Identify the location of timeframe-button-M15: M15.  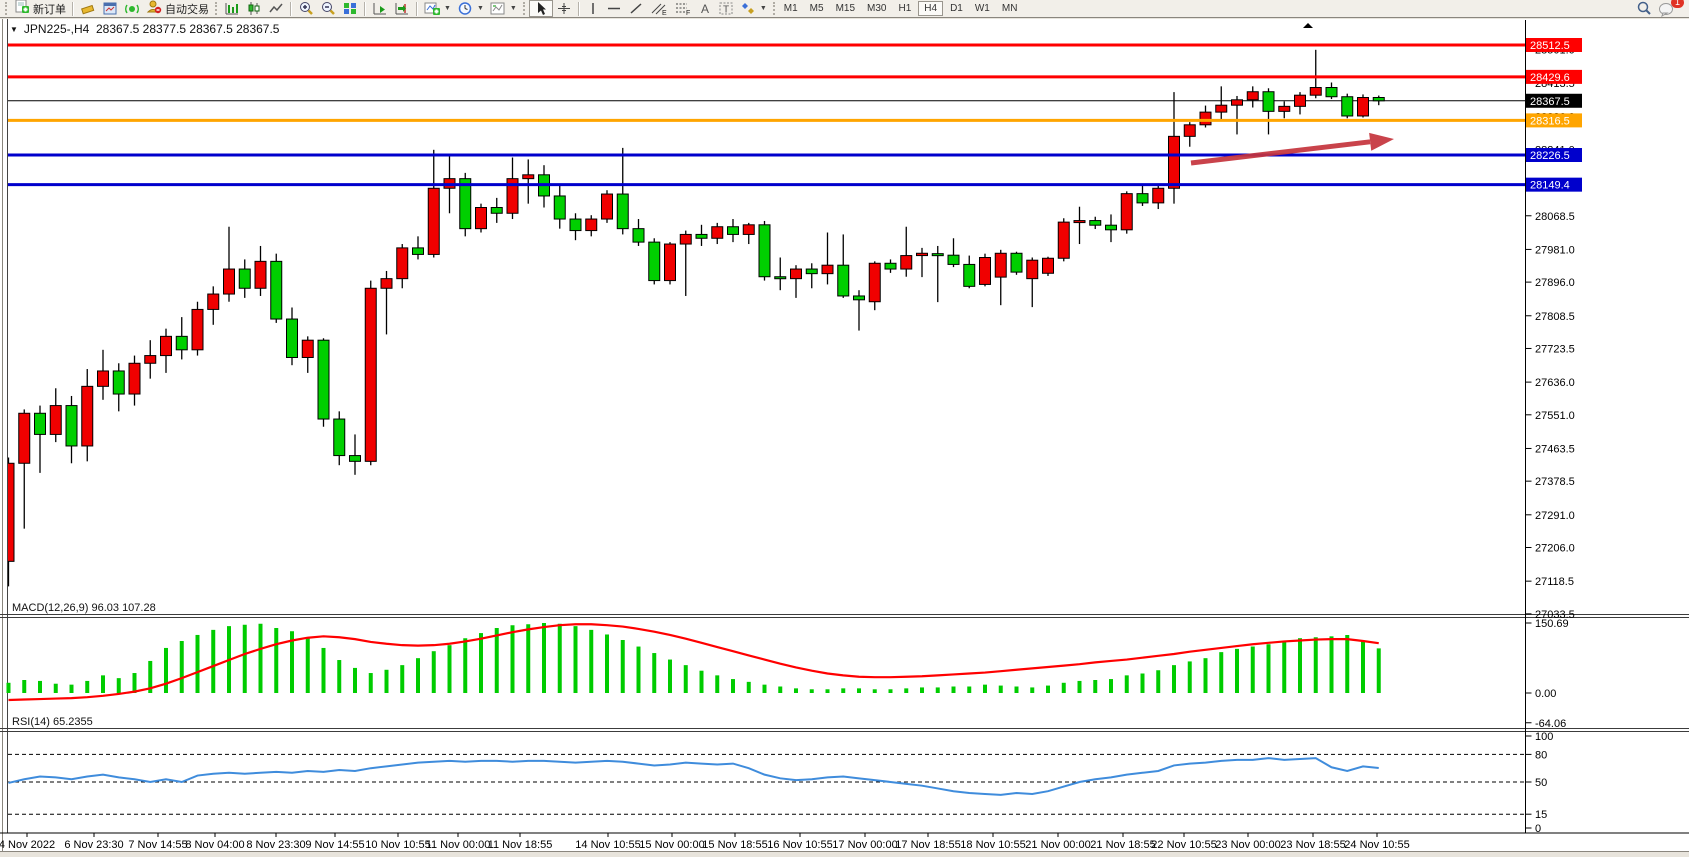
(845, 8).